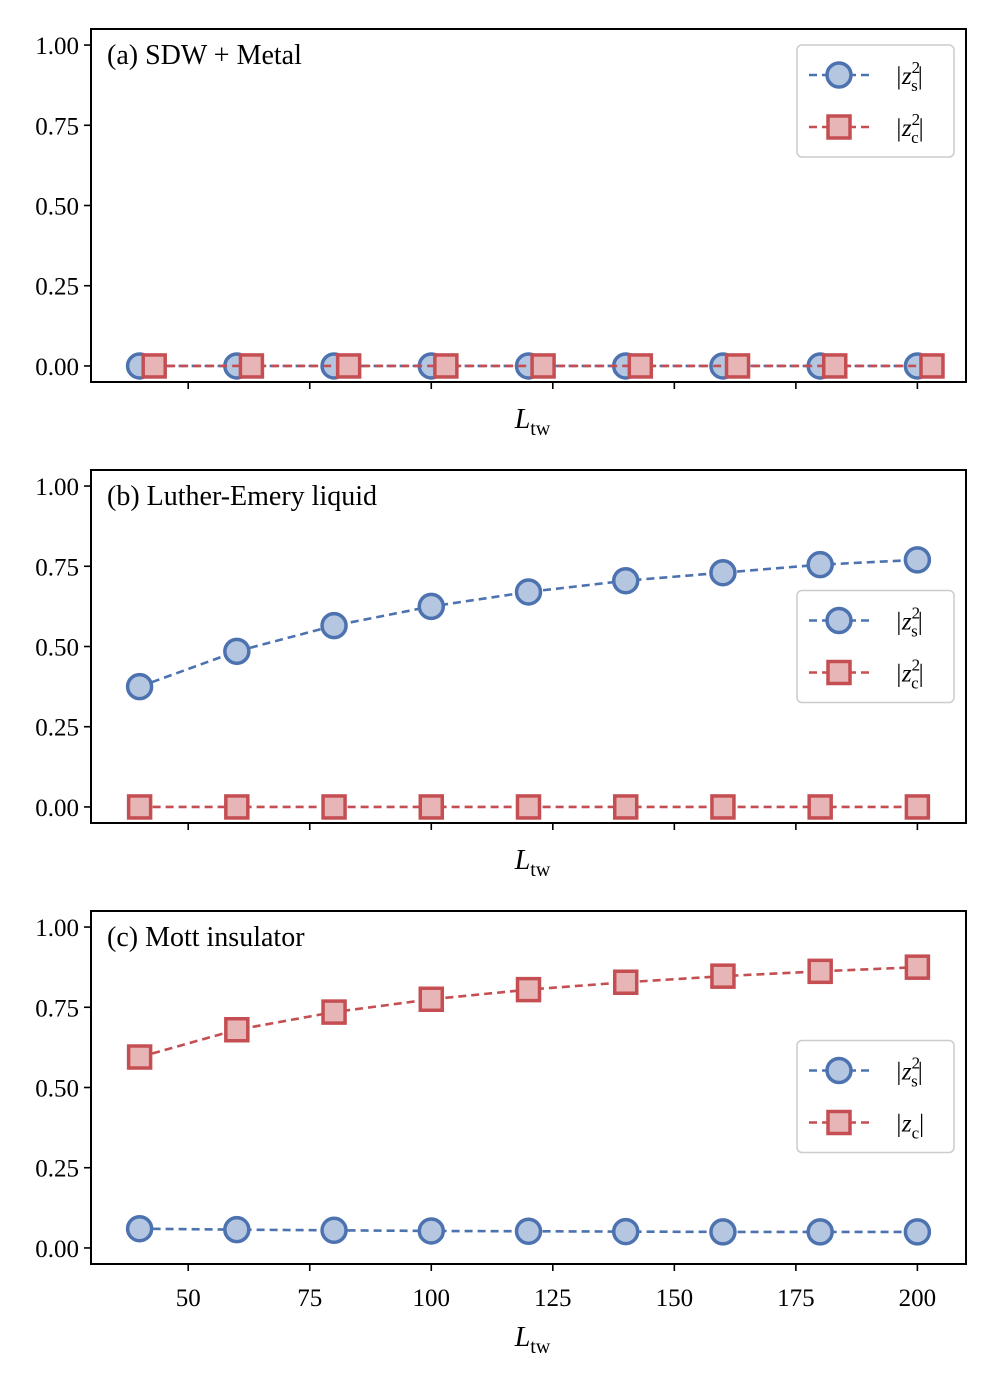 The image size is (996, 1395). I want to click on x-tick-label: 75, so click(309, 1298).